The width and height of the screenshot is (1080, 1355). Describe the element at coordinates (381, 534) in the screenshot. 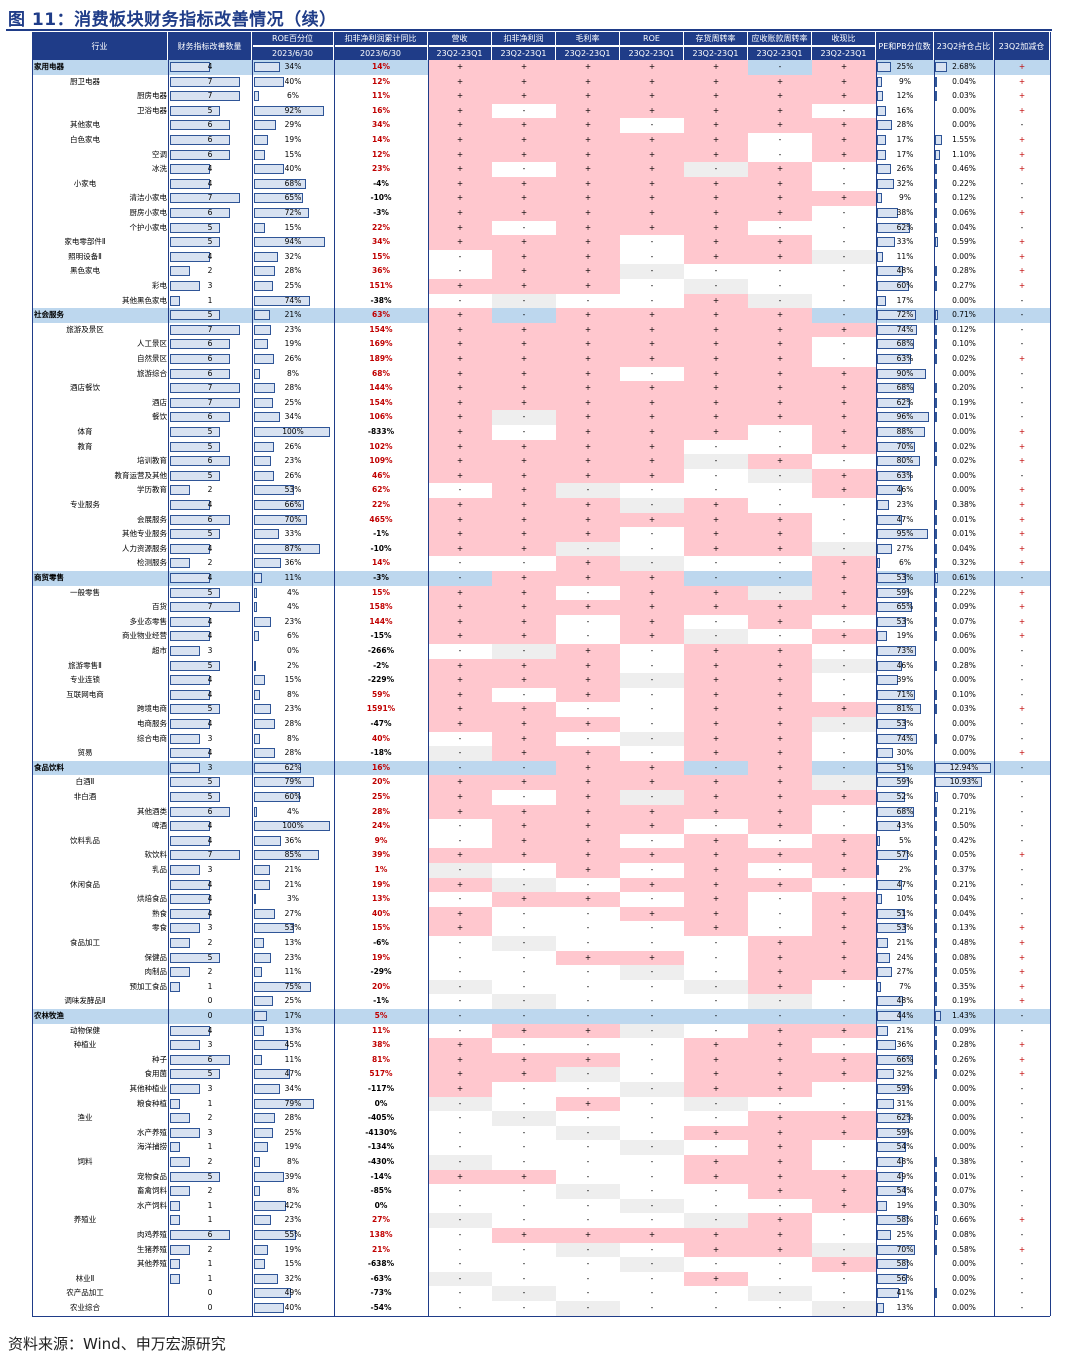

I see `np-yoy: -1%` at that location.